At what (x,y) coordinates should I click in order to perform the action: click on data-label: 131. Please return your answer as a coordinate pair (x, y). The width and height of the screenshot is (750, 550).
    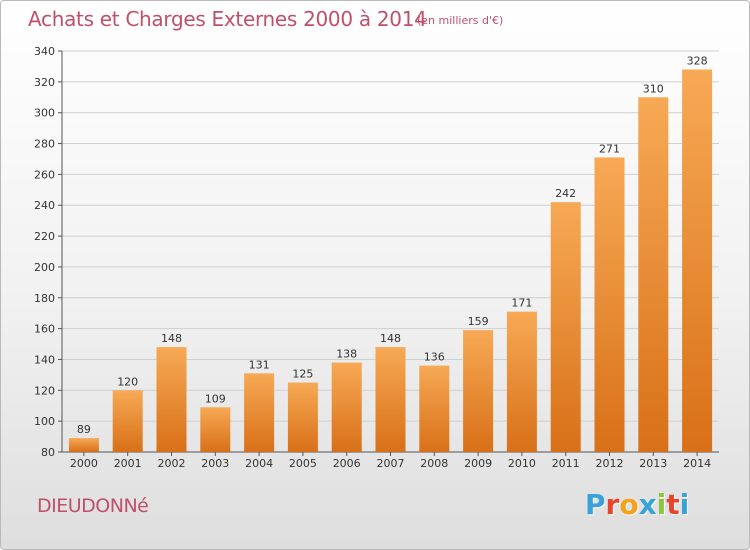
    Looking at the image, I should click on (259, 364).